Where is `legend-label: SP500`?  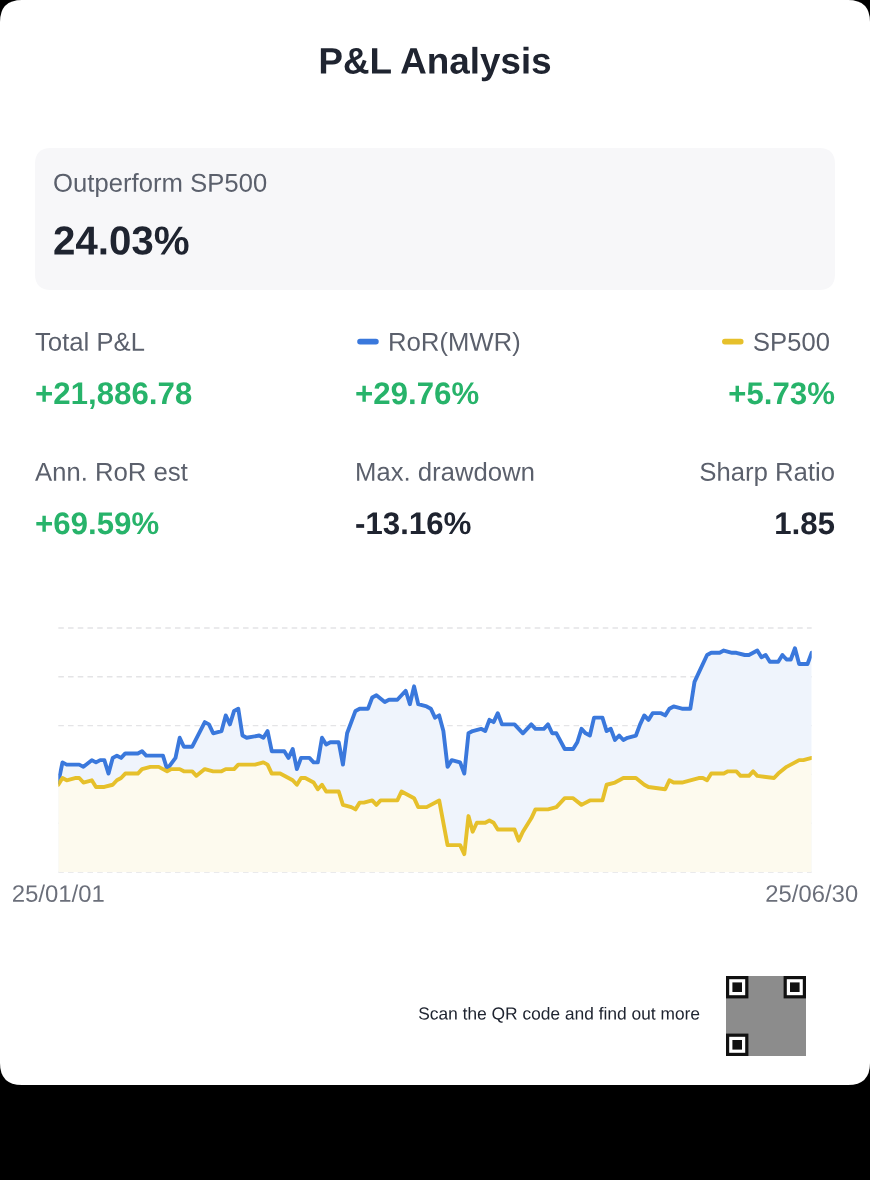
legend-label: SP500 is located at coordinates (791, 341).